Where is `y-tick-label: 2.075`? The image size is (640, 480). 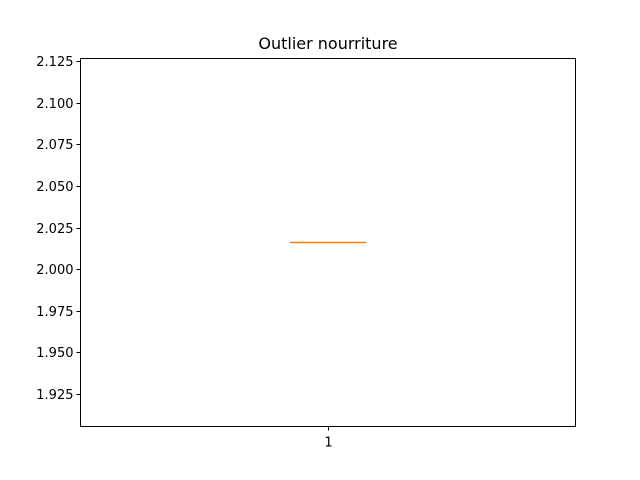 y-tick-label: 2.075 is located at coordinates (54, 145).